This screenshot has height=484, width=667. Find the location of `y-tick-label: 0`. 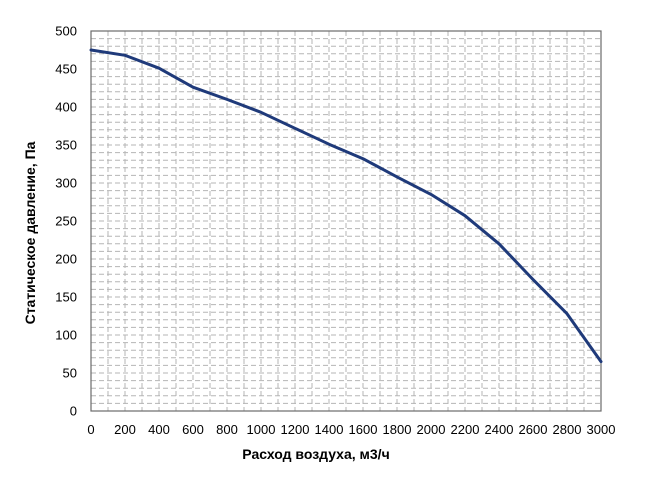

y-tick-label: 0 is located at coordinates (73, 411).